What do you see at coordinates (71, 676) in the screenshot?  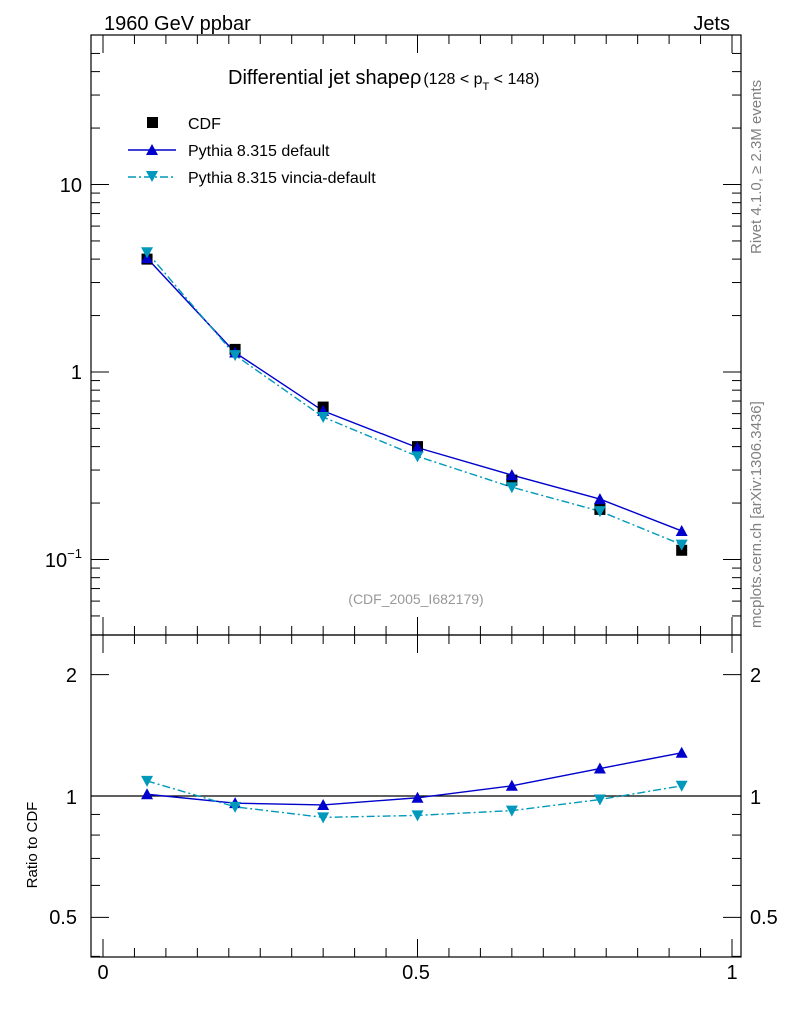 I see `ratio-ytick-label-2: 2` at bounding box center [71, 676].